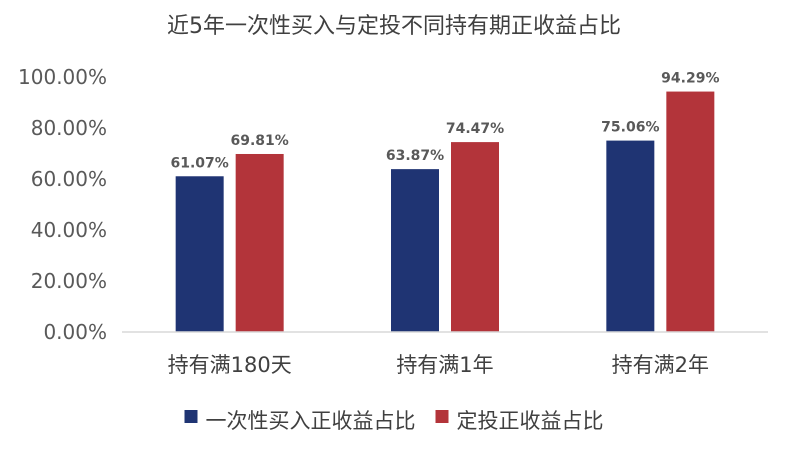  Describe the element at coordinates (530, 421) in the screenshot. I see `legend-label: 定投正收益占比` at that location.